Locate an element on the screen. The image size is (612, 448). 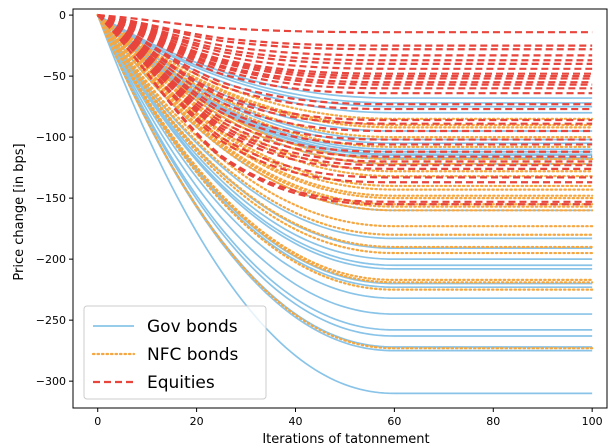
x-tick-label: 20 is located at coordinates (197, 421).